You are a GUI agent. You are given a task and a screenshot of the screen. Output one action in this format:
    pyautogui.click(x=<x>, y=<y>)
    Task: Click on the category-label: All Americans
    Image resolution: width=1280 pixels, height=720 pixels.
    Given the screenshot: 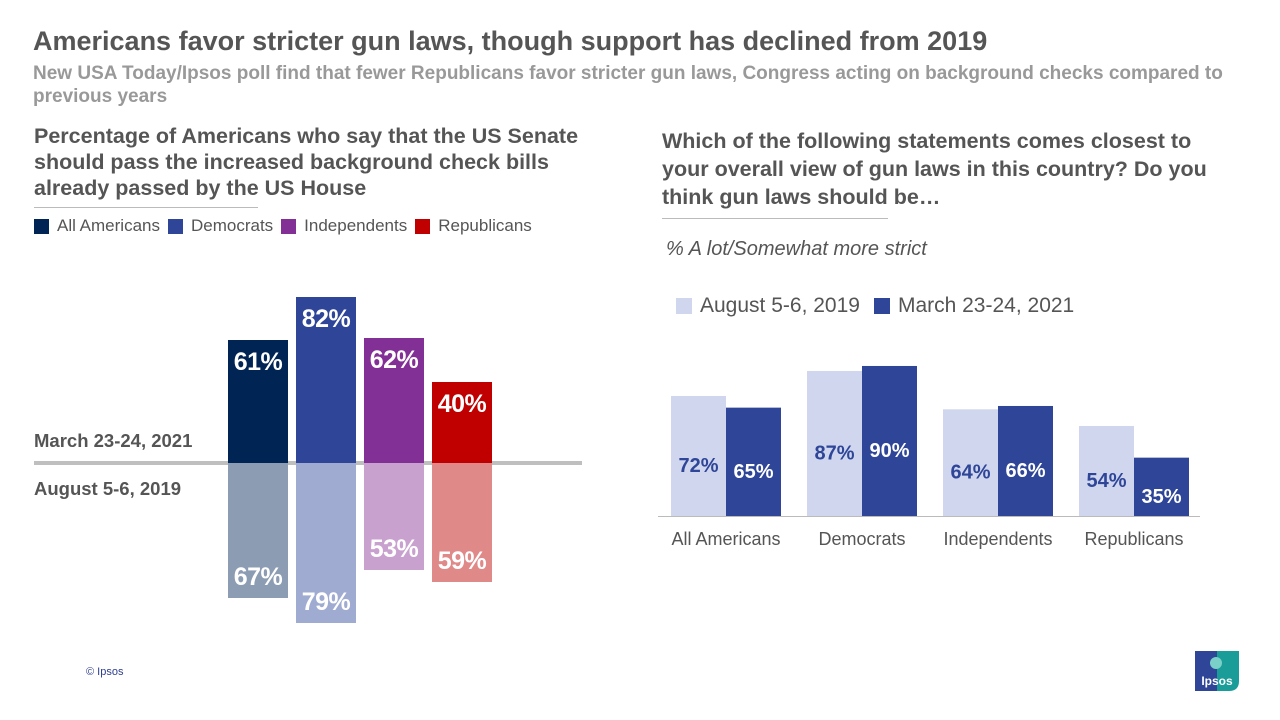 What is the action you would take?
    pyautogui.click(x=725, y=539)
    